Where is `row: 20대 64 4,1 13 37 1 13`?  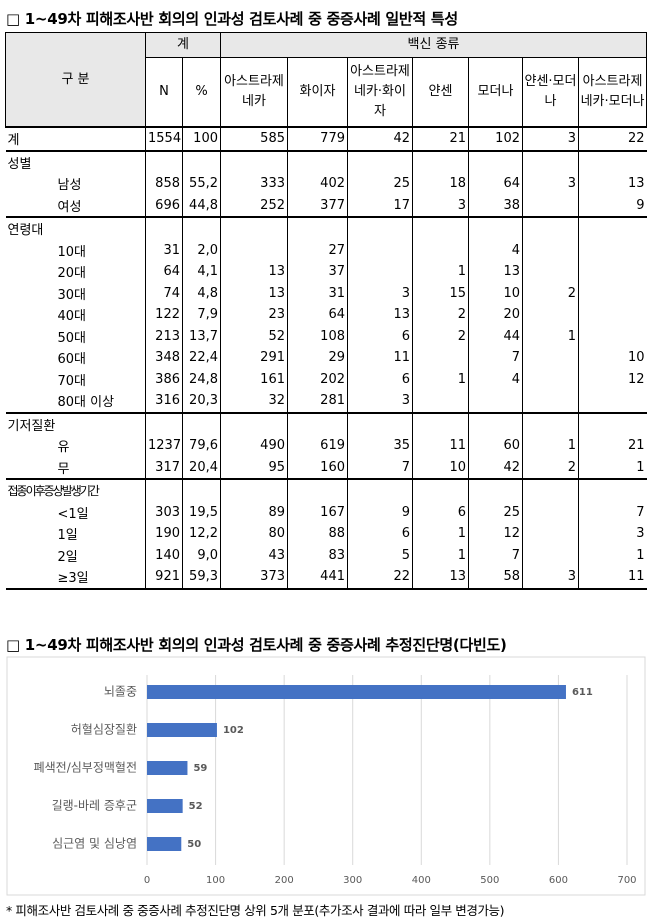 row: 20대 64 4,1 13 37 1 13 is located at coordinates (326, 272).